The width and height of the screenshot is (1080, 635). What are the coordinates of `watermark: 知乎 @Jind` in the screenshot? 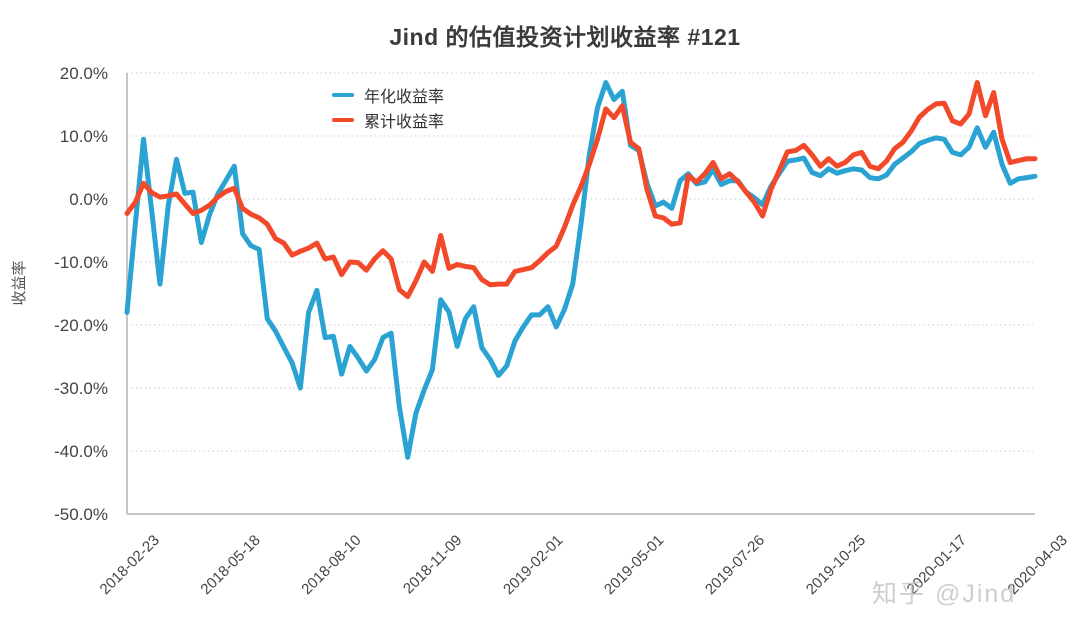 It's located at (944, 594).